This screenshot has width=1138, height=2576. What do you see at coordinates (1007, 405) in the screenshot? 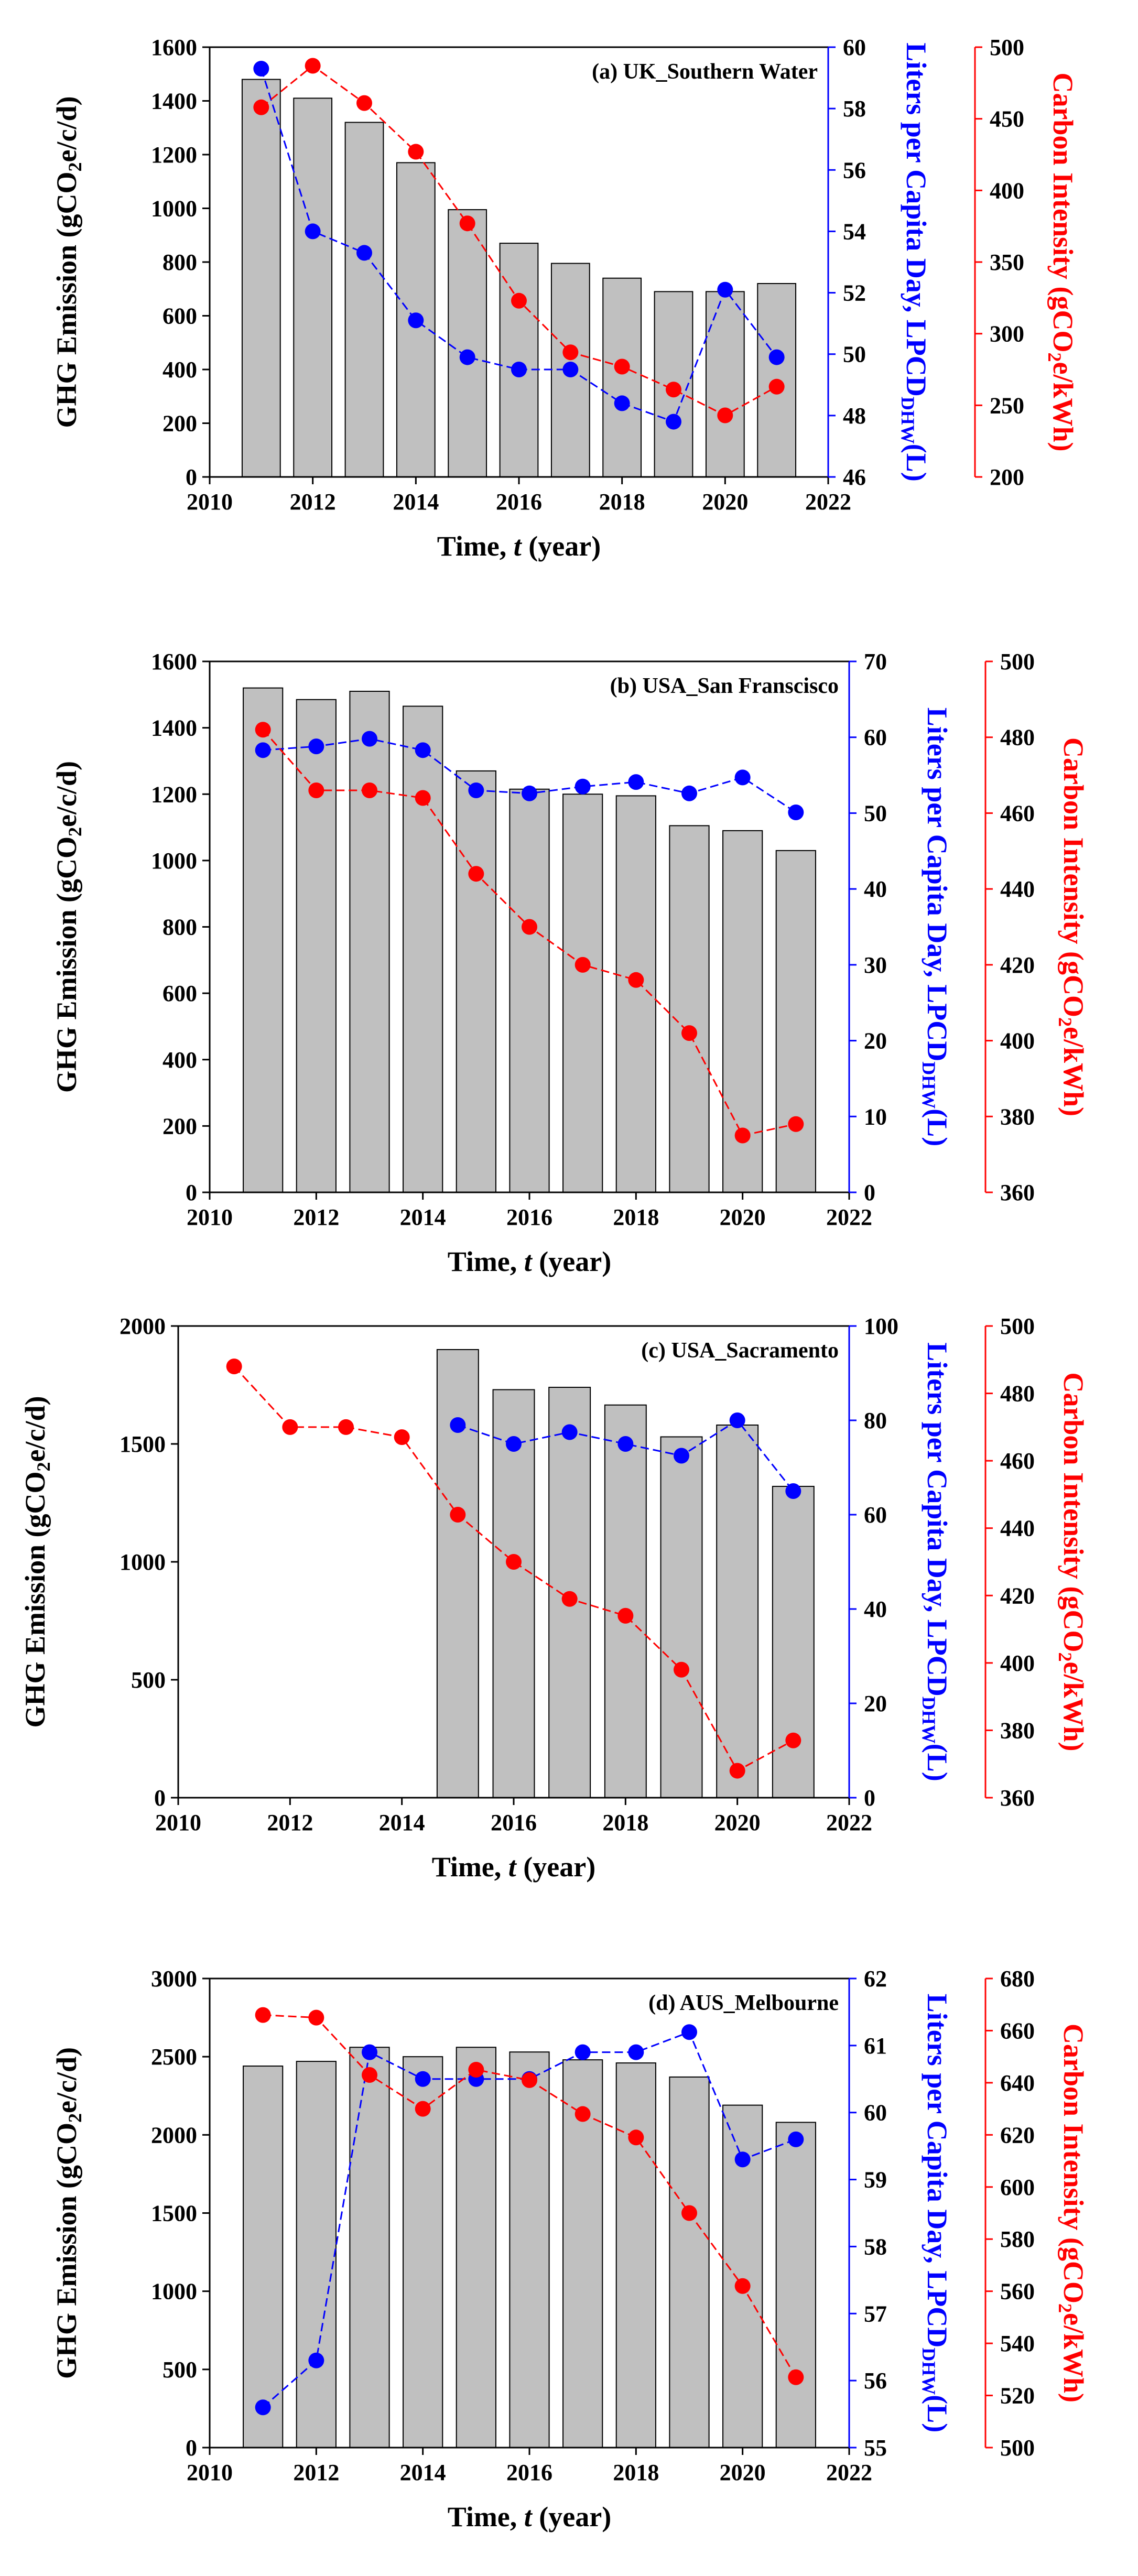
I see `y3-tick-label: 250` at bounding box center [1007, 405].